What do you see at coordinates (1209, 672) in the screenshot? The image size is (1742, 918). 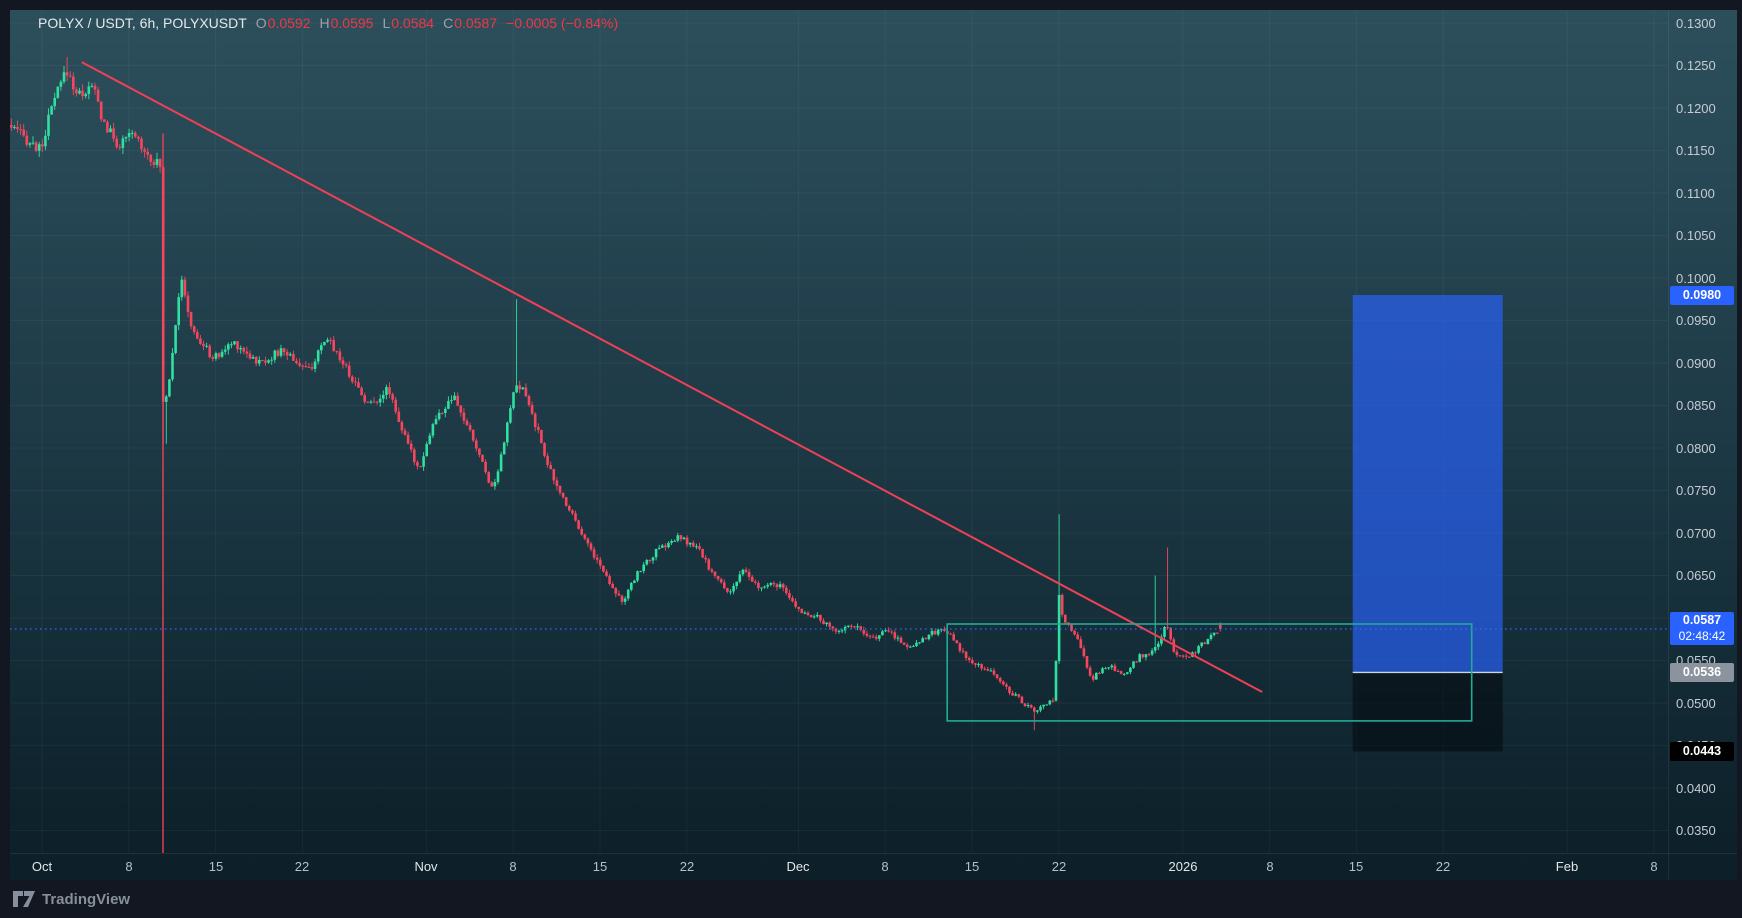 I see `range-box-drawing` at bounding box center [1209, 672].